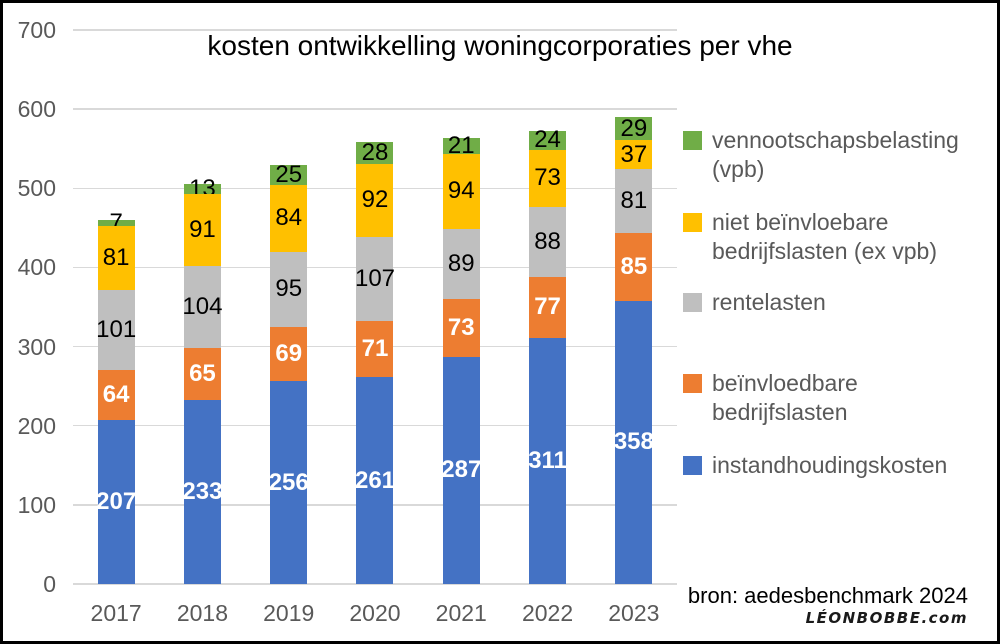  What do you see at coordinates (835, 154) in the screenshot?
I see `legend-label: vennootschapsbelasting (vpb)` at bounding box center [835, 154].